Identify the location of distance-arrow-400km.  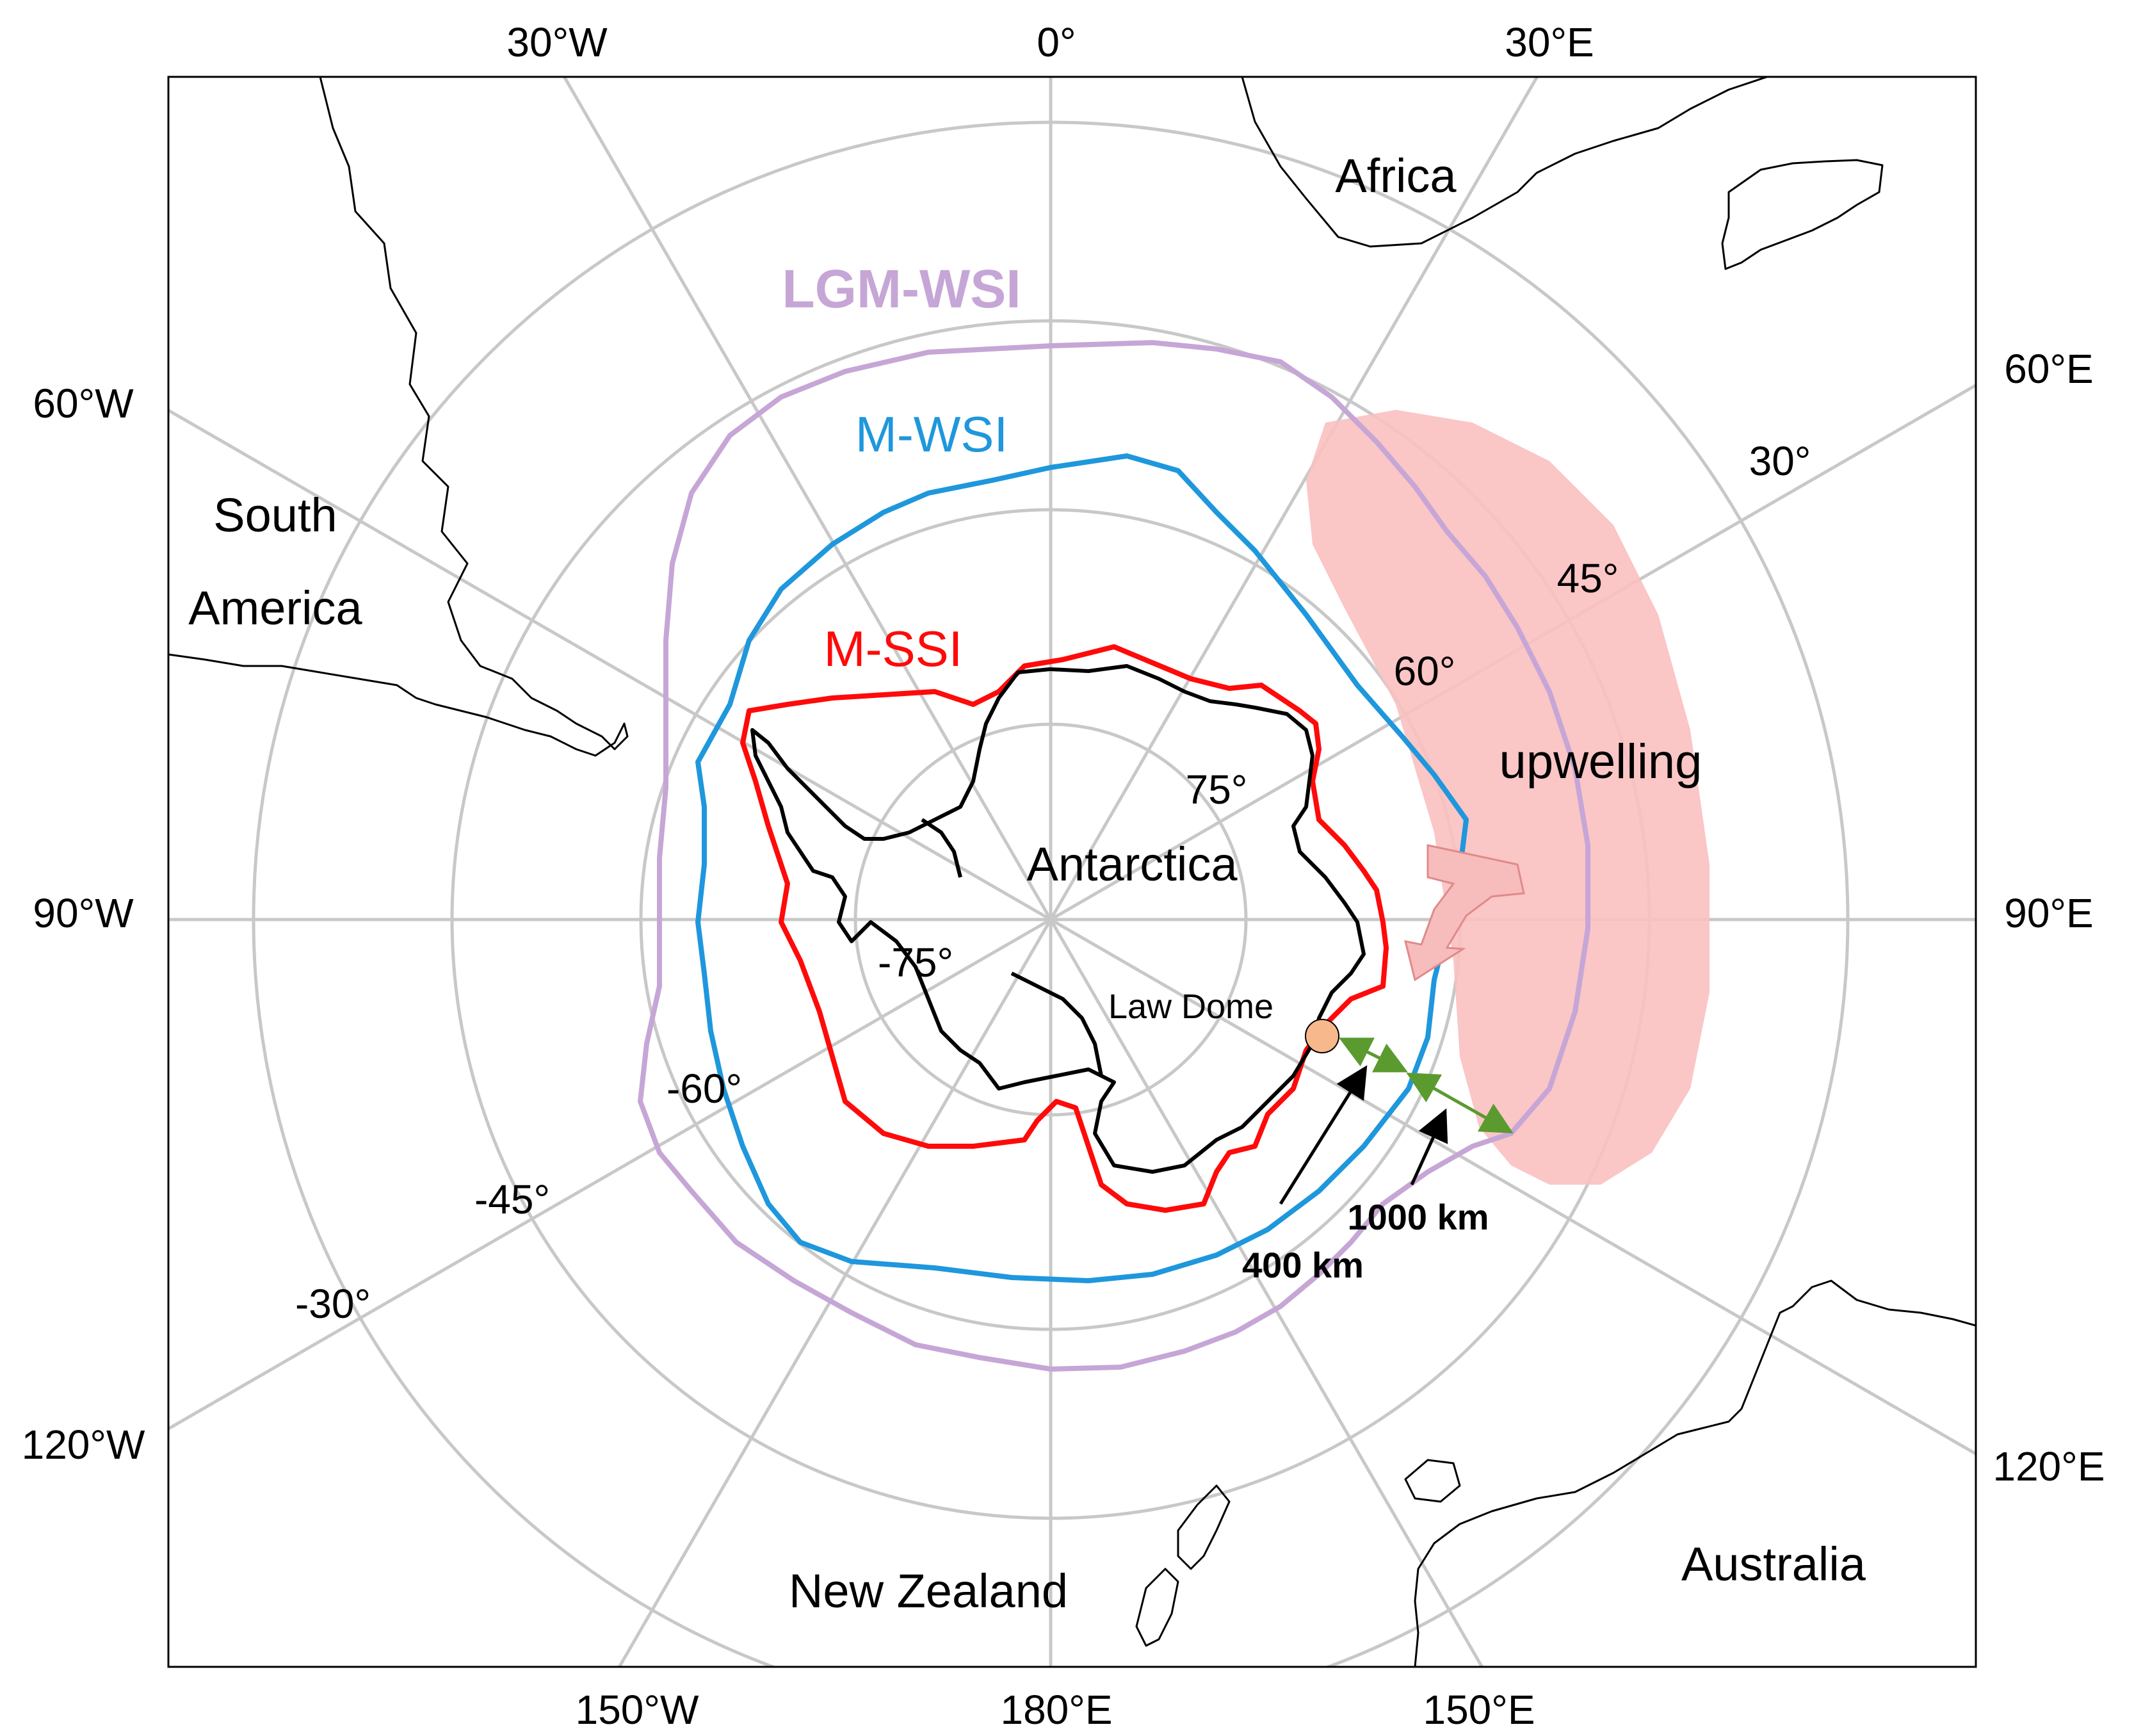
(1373, 1055).